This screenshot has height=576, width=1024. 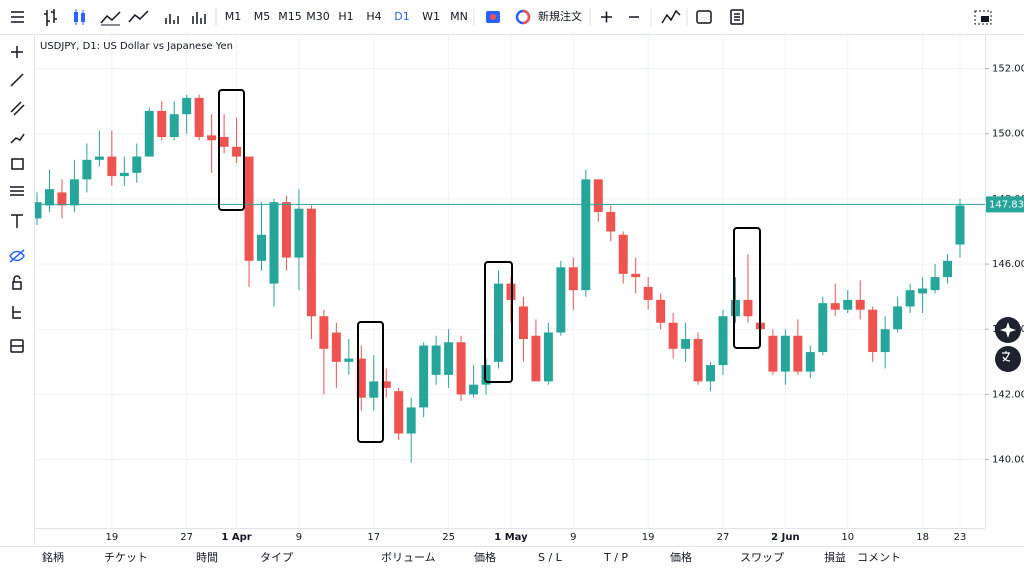 I want to click on chart-type-volume, so click(x=172, y=19).